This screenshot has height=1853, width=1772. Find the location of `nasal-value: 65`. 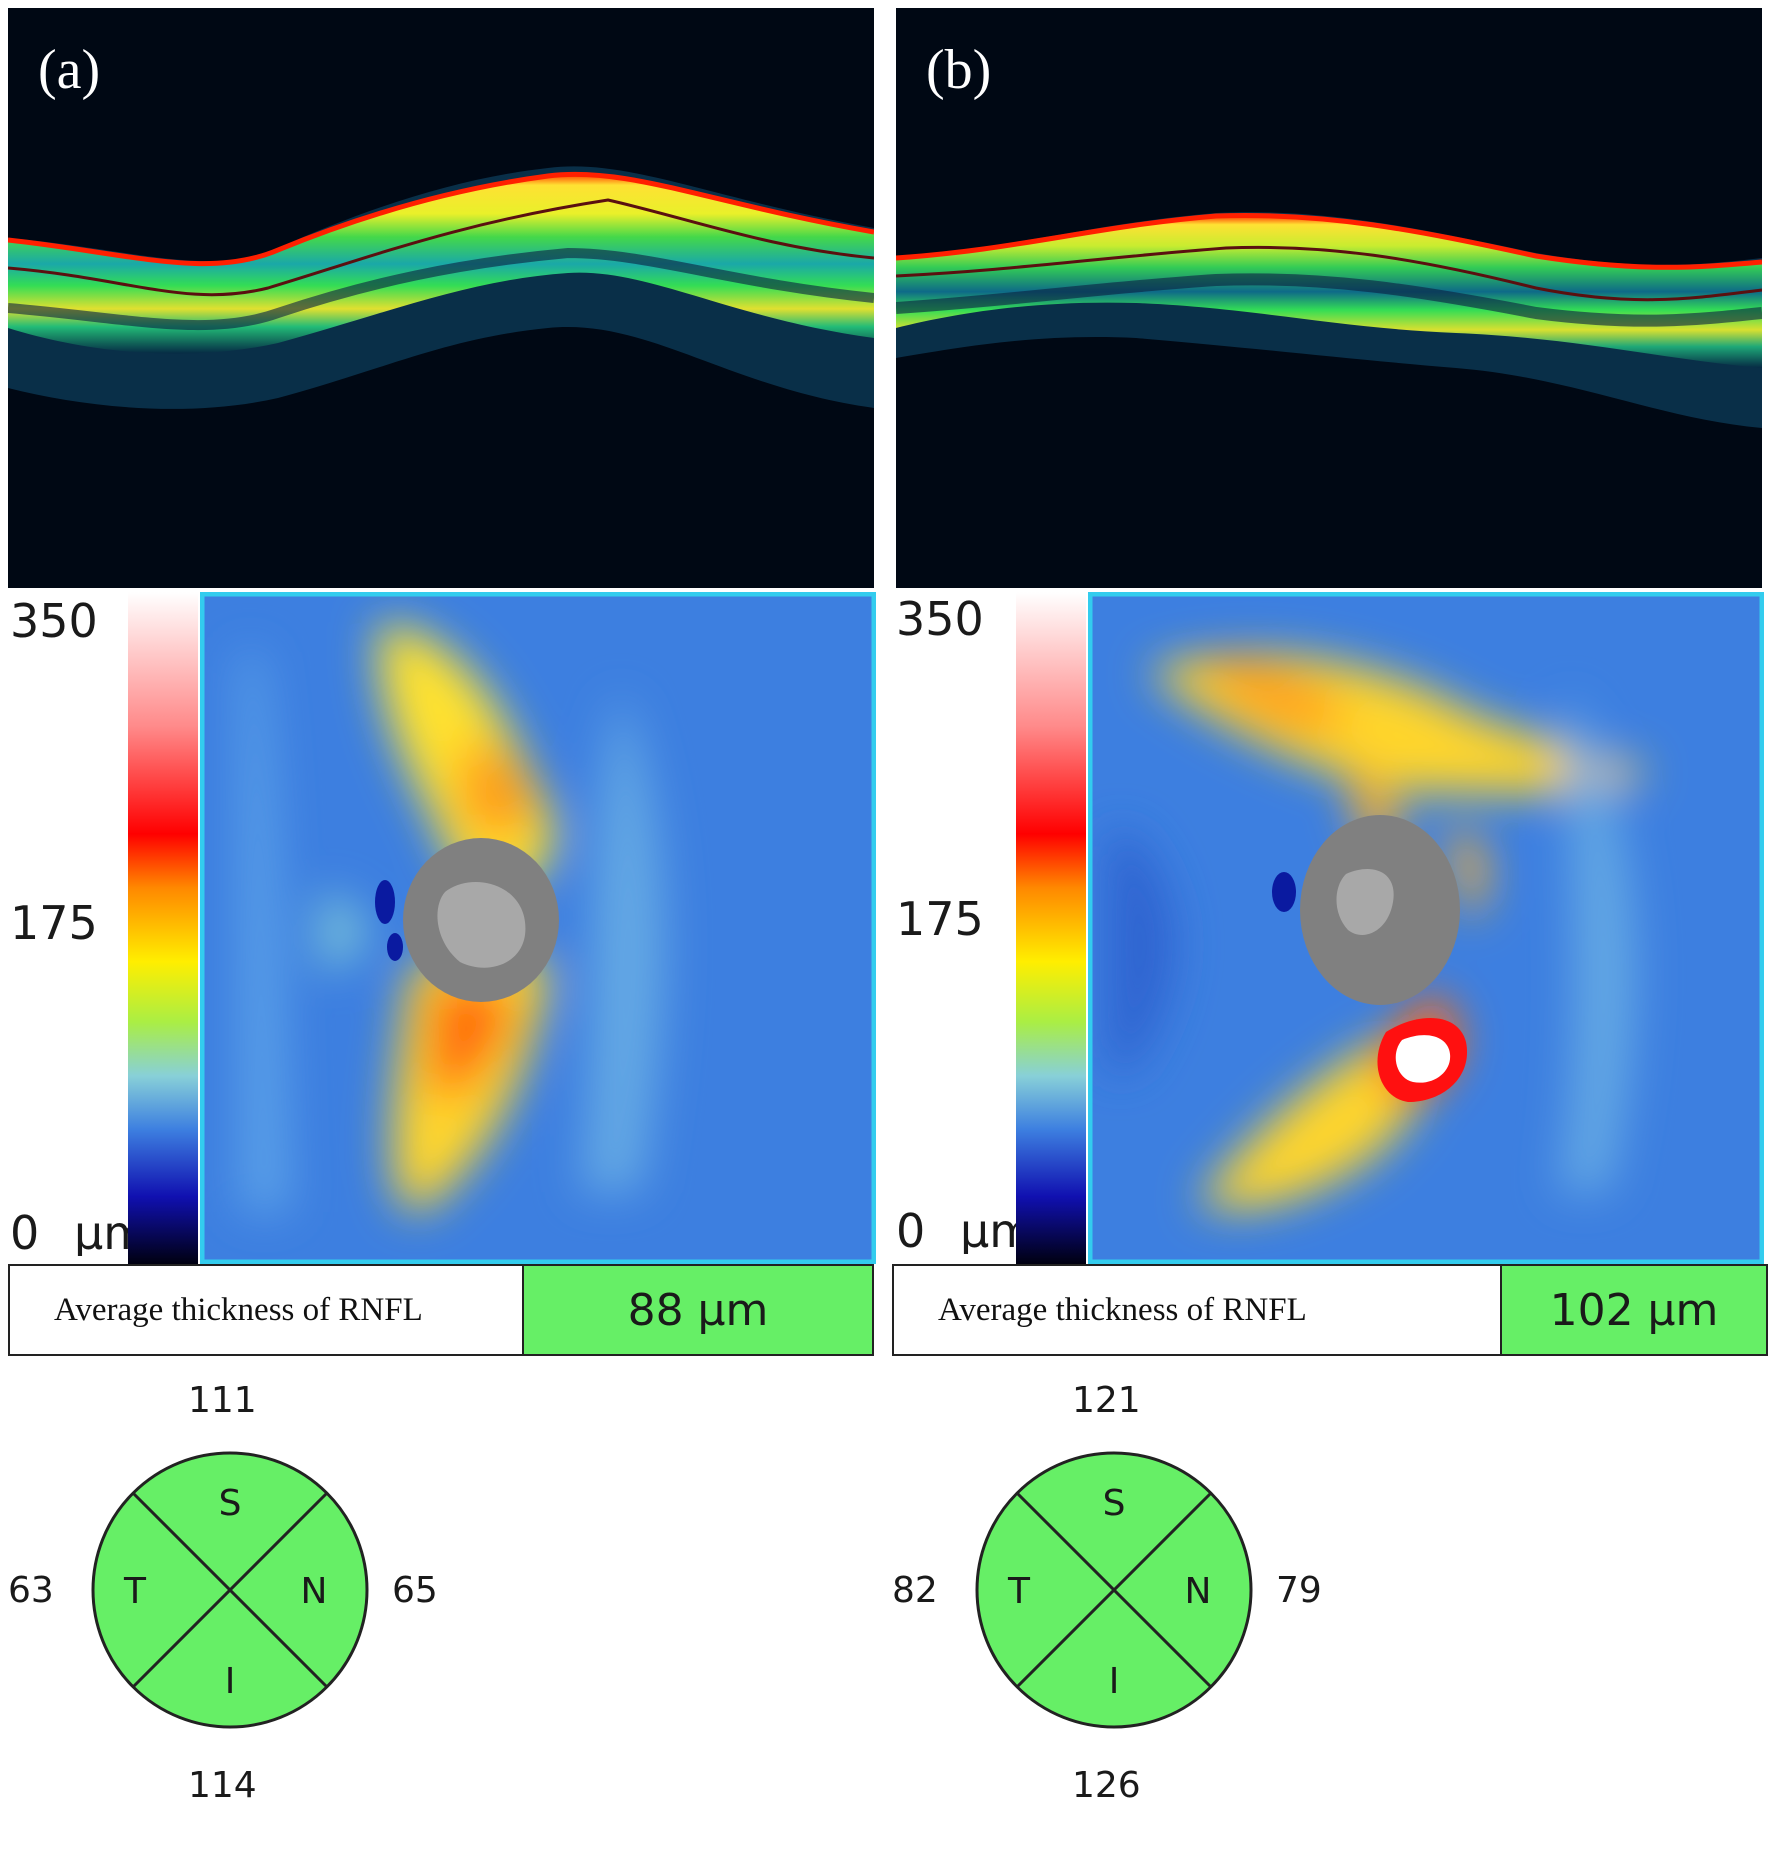

nasal-value: 65 is located at coordinates (415, 1590).